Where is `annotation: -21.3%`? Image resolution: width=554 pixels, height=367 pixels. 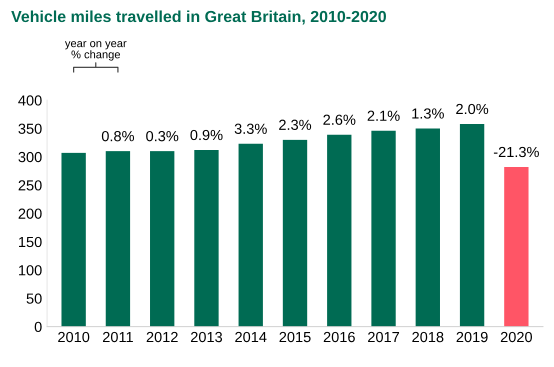 annotation: -21.3% is located at coordinates (516, 152).